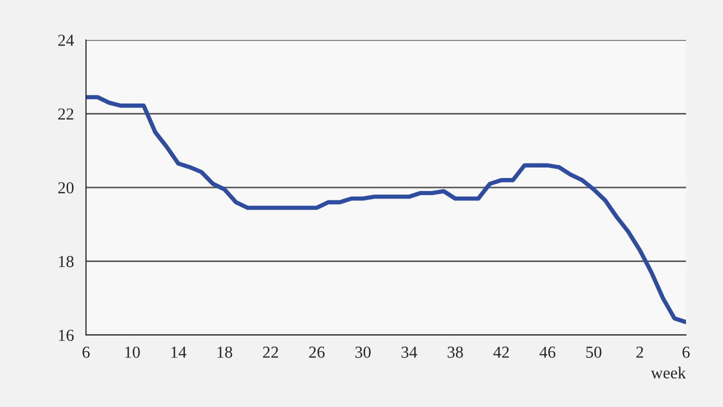 Image resolution: width=723 pixels, height=407 pixels. Describe the element at coordinates (640, 352) in the screenshot. I see `x-tick-label: 2` at that location.